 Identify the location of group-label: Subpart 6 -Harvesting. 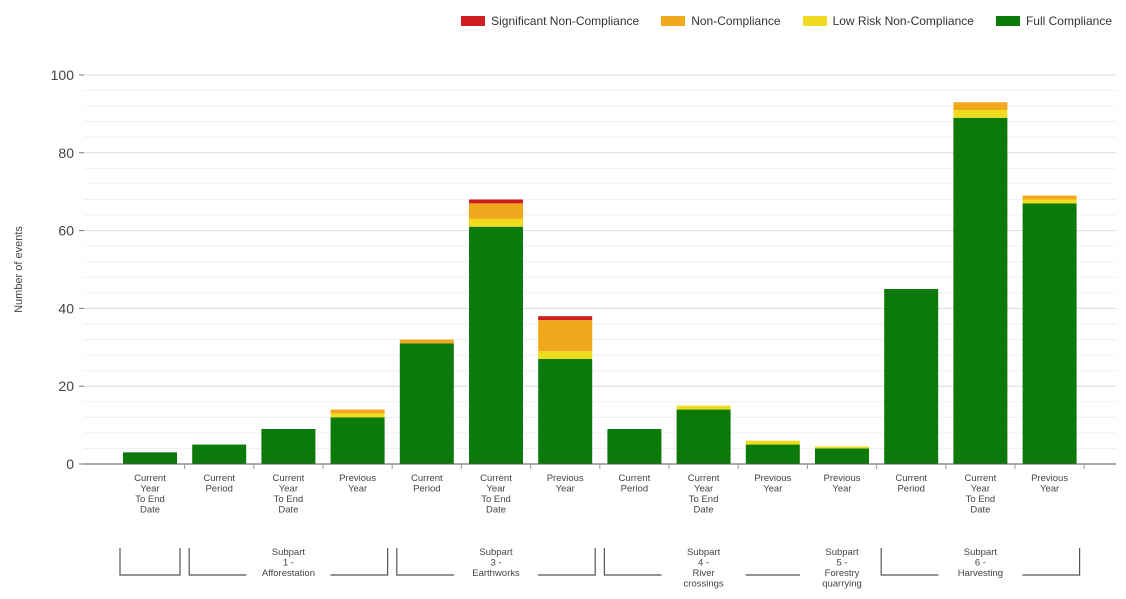
(980, 563).